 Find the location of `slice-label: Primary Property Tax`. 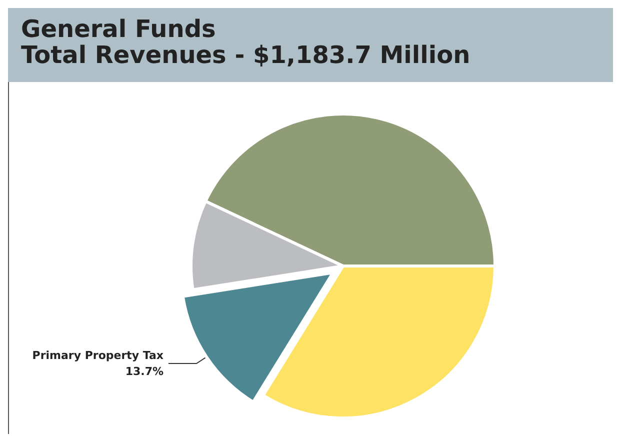

slice-label: Primary Property Tax is located at coordinates (98, 355).